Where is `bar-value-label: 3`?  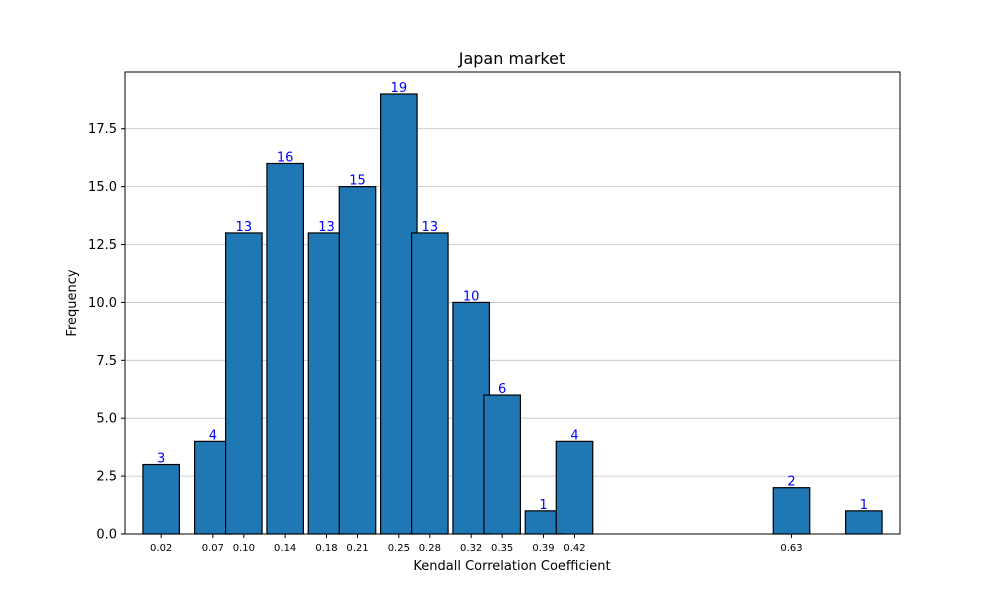
bar-value-label: 3 is located at coordinates (161, 459).